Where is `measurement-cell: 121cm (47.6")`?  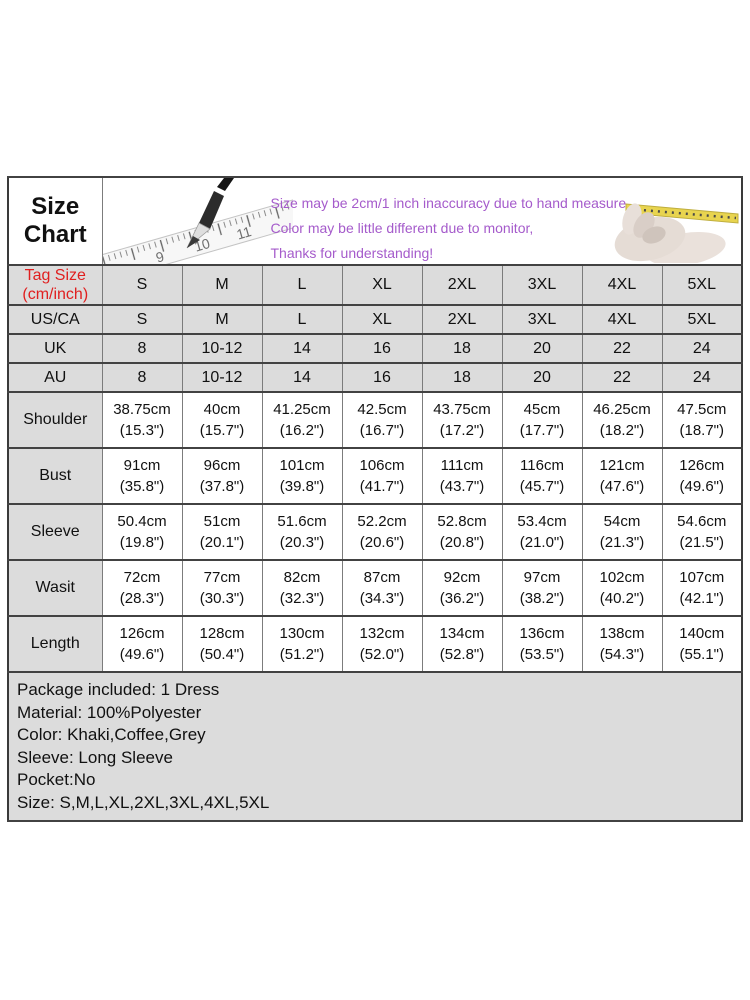
measurement-cell: 121cm (47.6") is located at coordinates (622, 476).